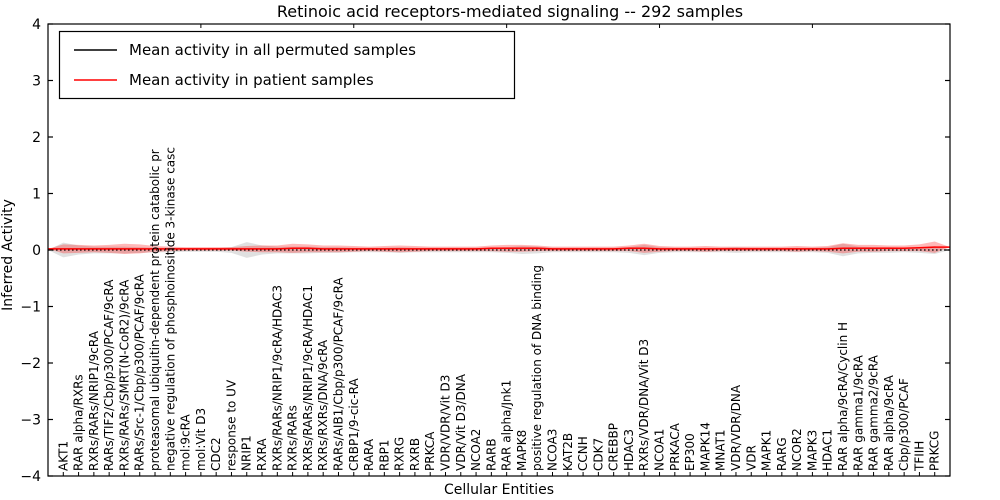 The width and height of the screenshot is (1000, 500). I want to click on x-tick-label: RXRs/RARs/NRIP1/9cRA/HDAC1, so click(308, 378).